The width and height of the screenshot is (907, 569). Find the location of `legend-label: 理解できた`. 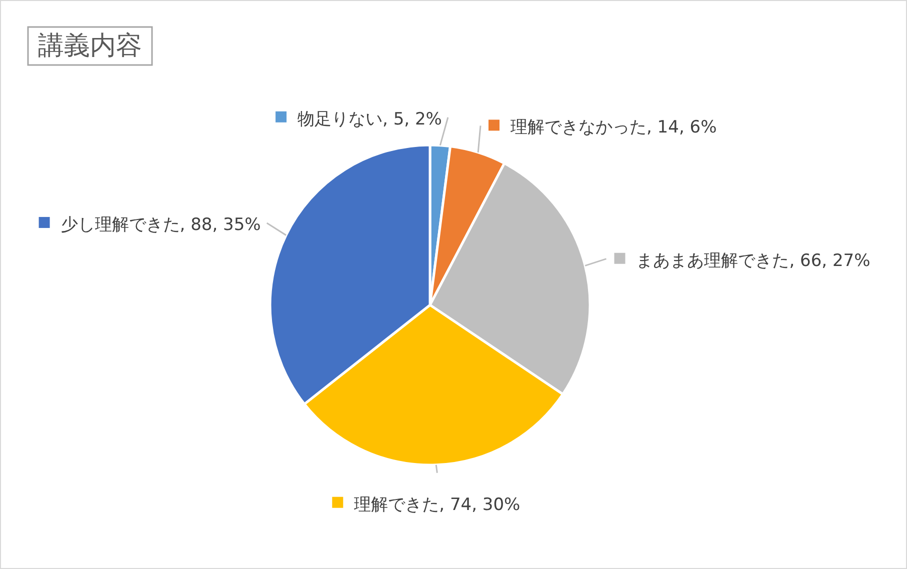

legend-label: 理解できた is located at coordinates (397, 504).